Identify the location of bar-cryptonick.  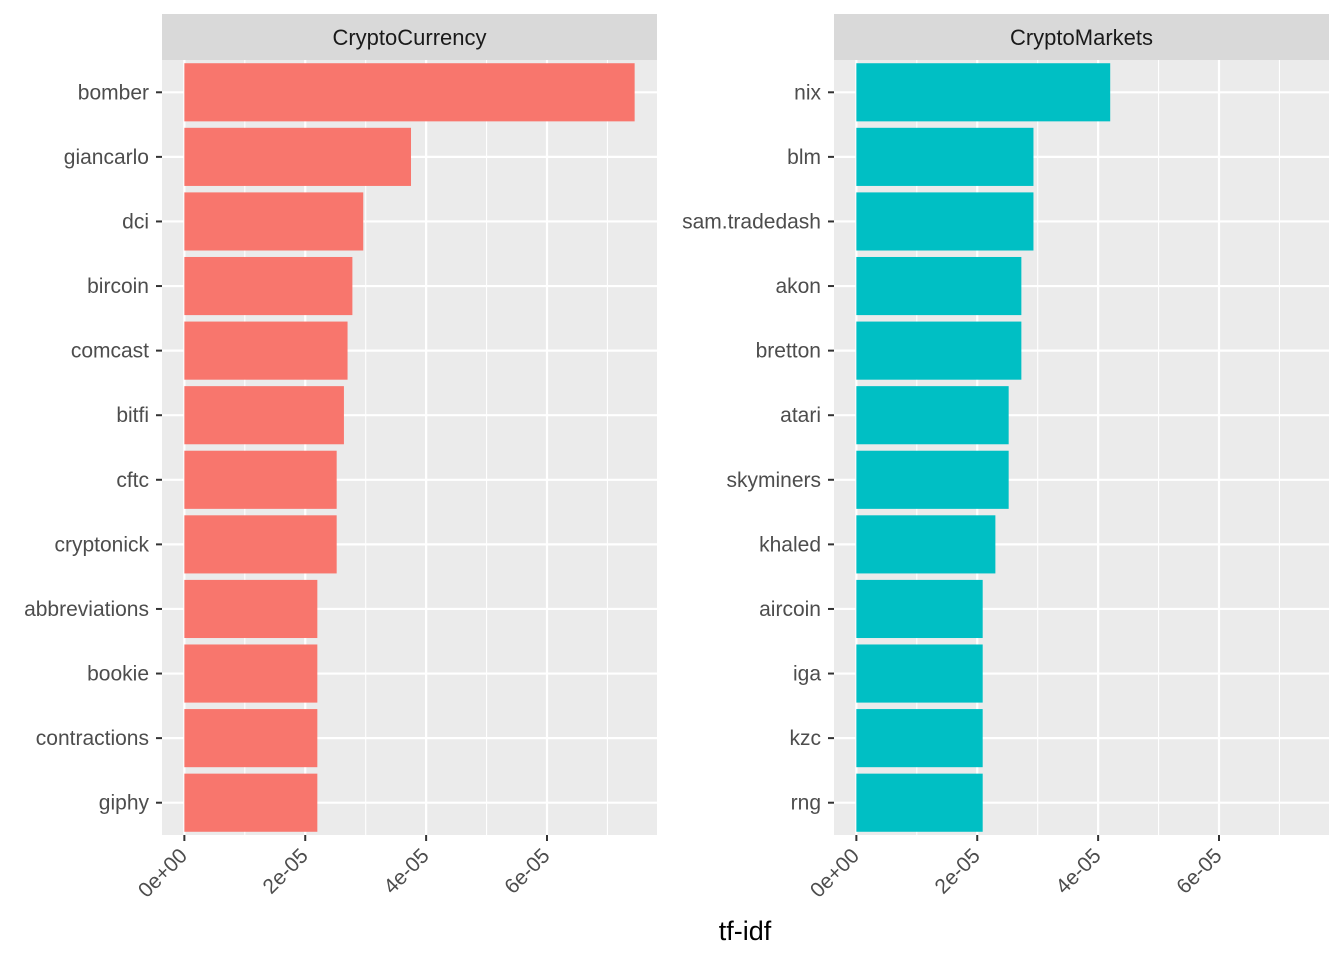
(260, 544).